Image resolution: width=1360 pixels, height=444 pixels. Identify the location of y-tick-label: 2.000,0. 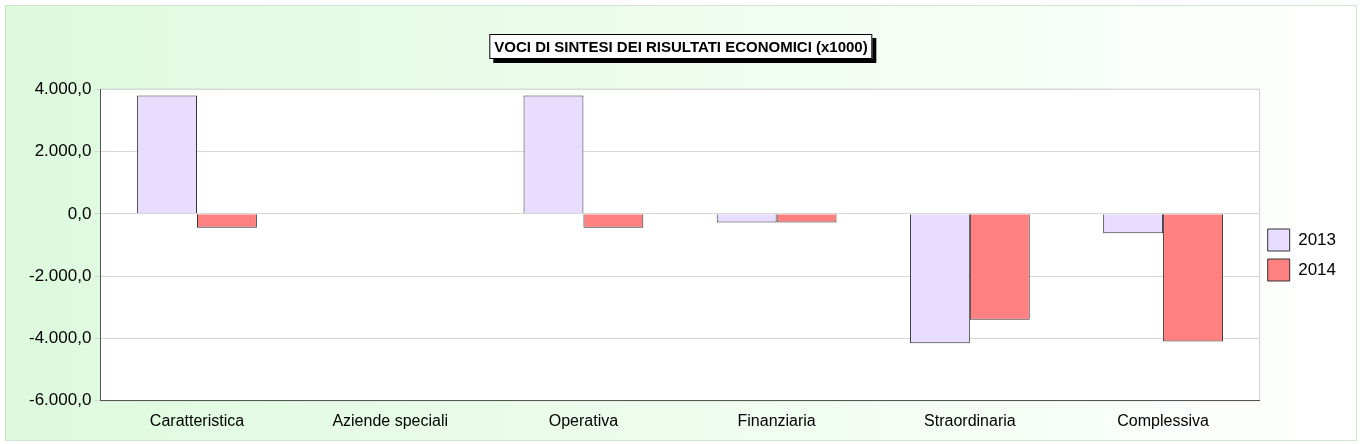
(63, 151).